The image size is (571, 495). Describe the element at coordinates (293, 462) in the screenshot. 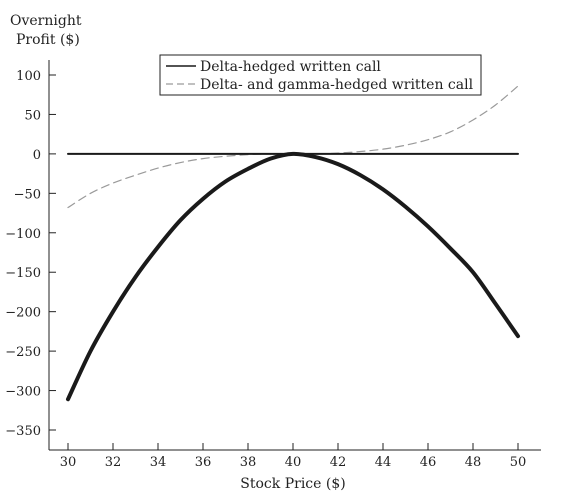

I see `x-tick-label: 40` at that location.